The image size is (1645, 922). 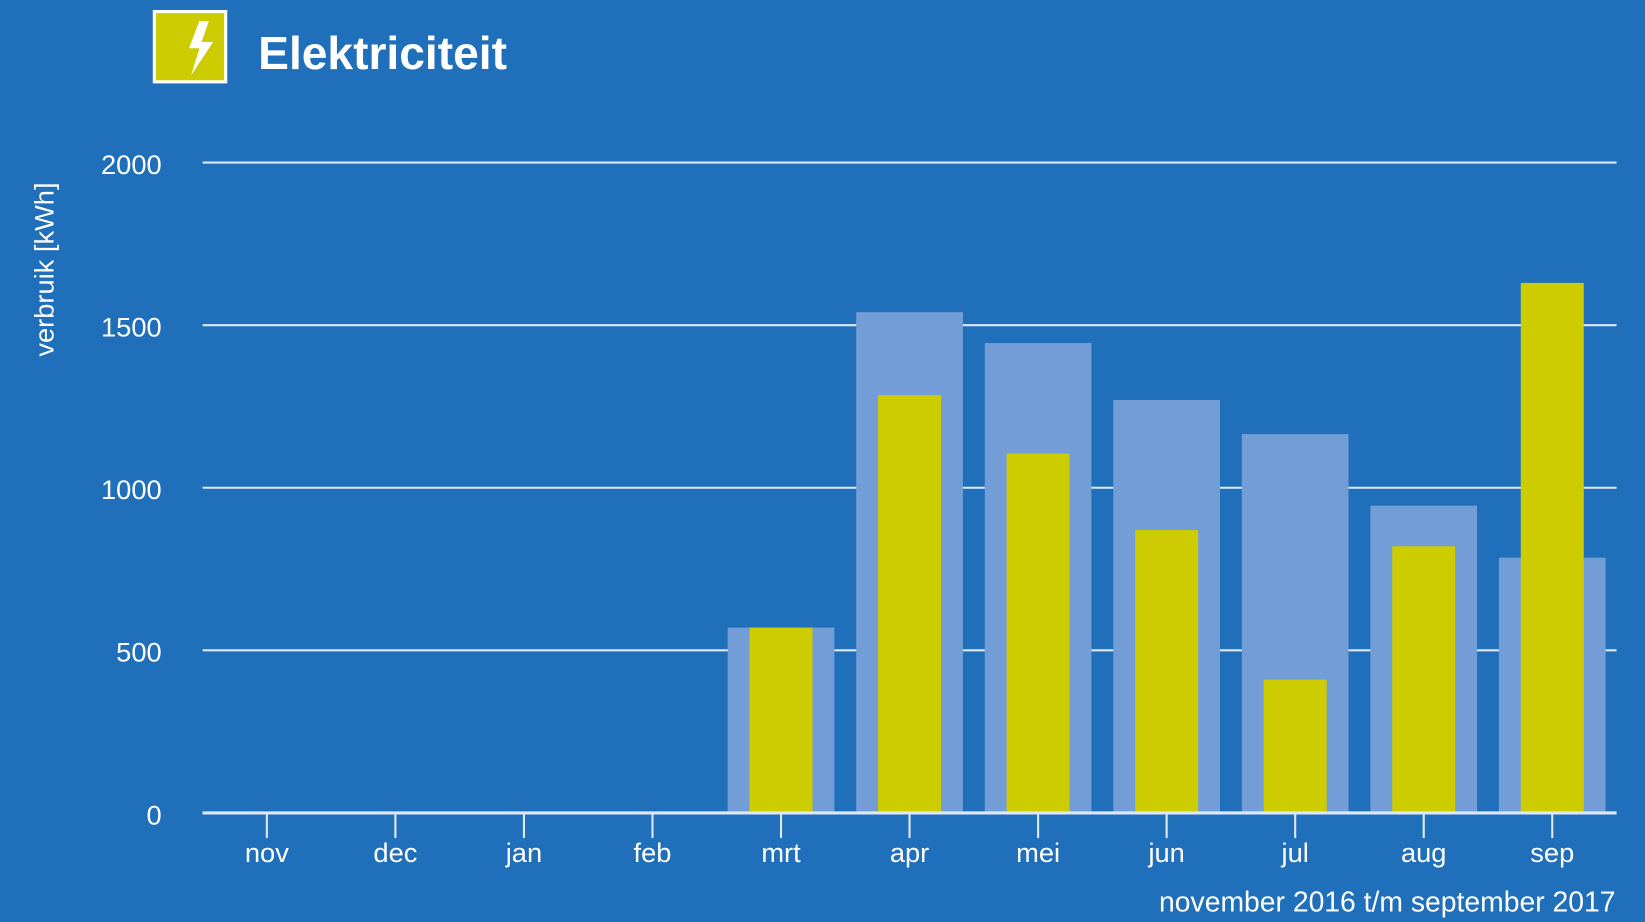 What do you see at coordinates (909, 852) in the screenshot?
I see `x-tick-label: apr` at bounding box center [909, 852].